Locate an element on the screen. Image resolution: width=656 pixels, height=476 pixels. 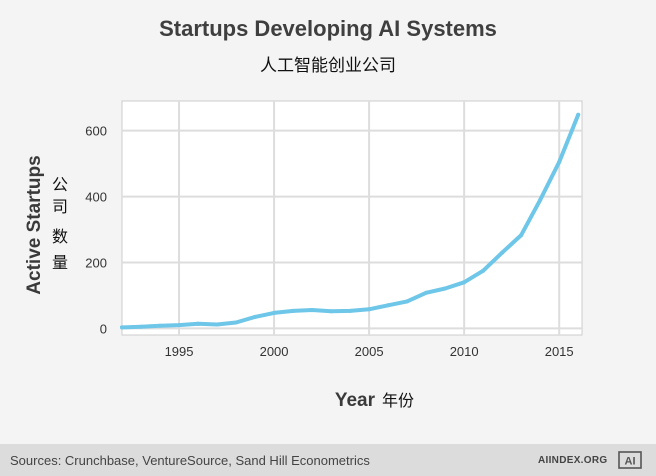
x-axis-label-chinese: 年份 is located at coordinates (398, 400).